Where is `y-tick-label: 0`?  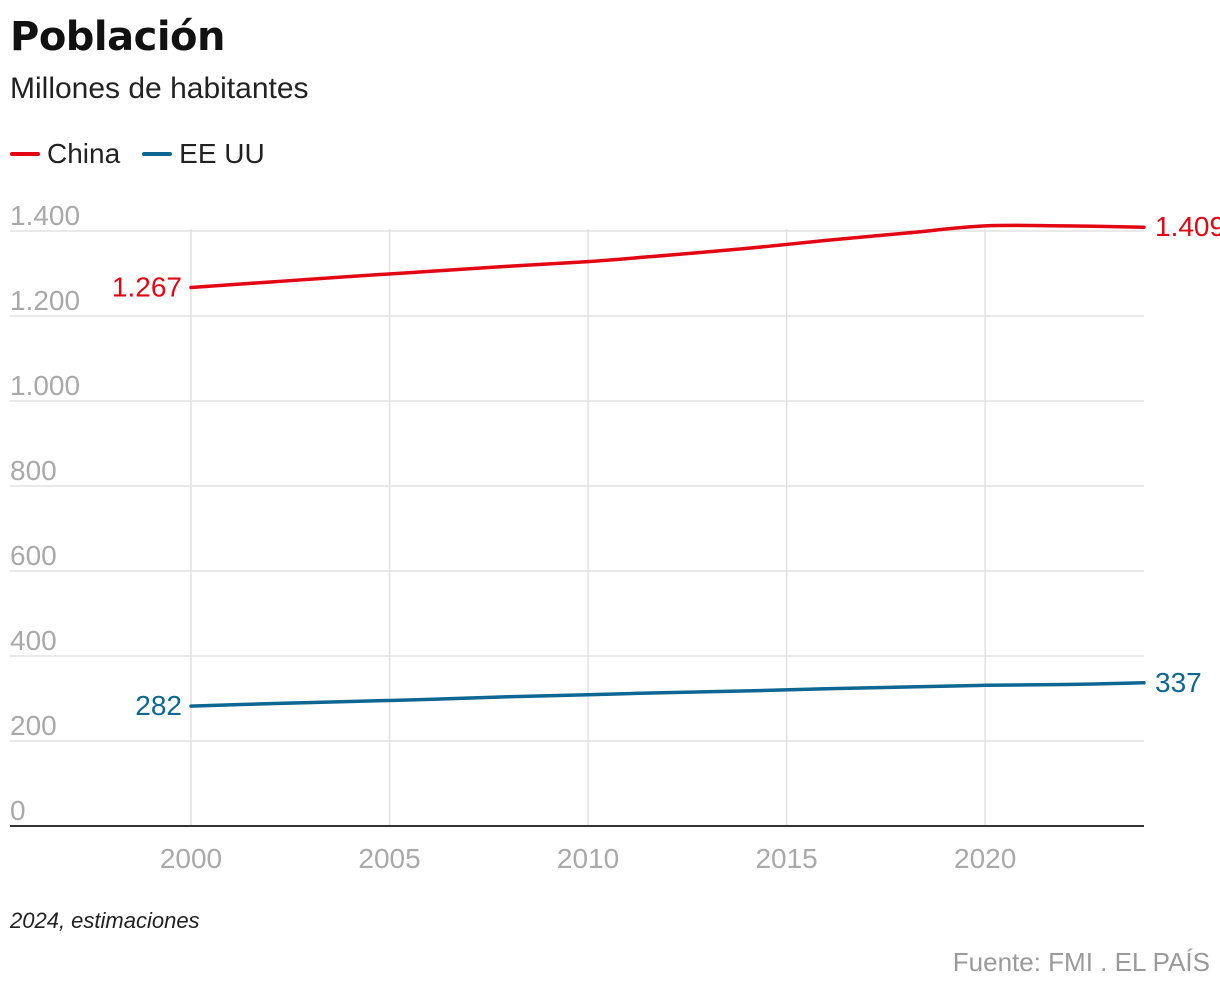
y-tick-label: 0 is located at coordinates (18, 810).